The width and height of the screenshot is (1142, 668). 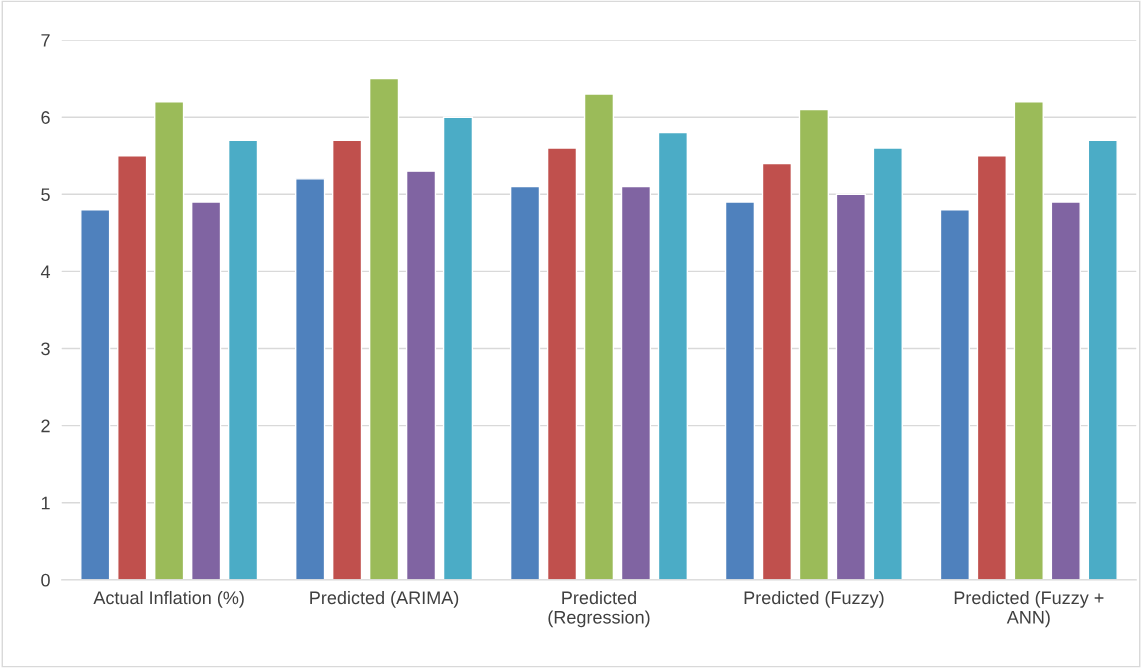 What do you see at coordinates (168, 599) in the screenshot?
I see `x-tick-label: Actual Inflation (%)` at bounding box center [168, 599].